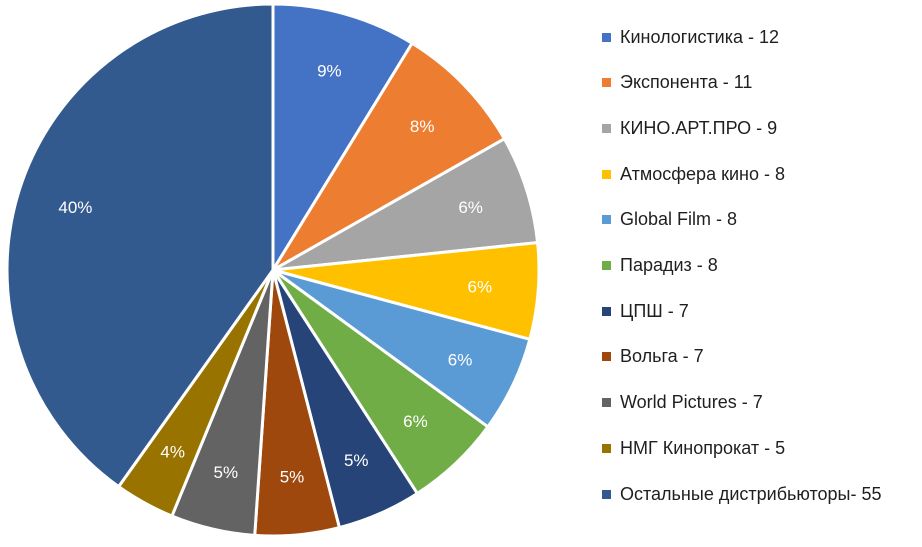 Image resolution: width=922 pixels, height=547 pixels. Describe the element at coordinates (75, 207) in the screenshot. I see `slice-percent-label: 40%` at that location.